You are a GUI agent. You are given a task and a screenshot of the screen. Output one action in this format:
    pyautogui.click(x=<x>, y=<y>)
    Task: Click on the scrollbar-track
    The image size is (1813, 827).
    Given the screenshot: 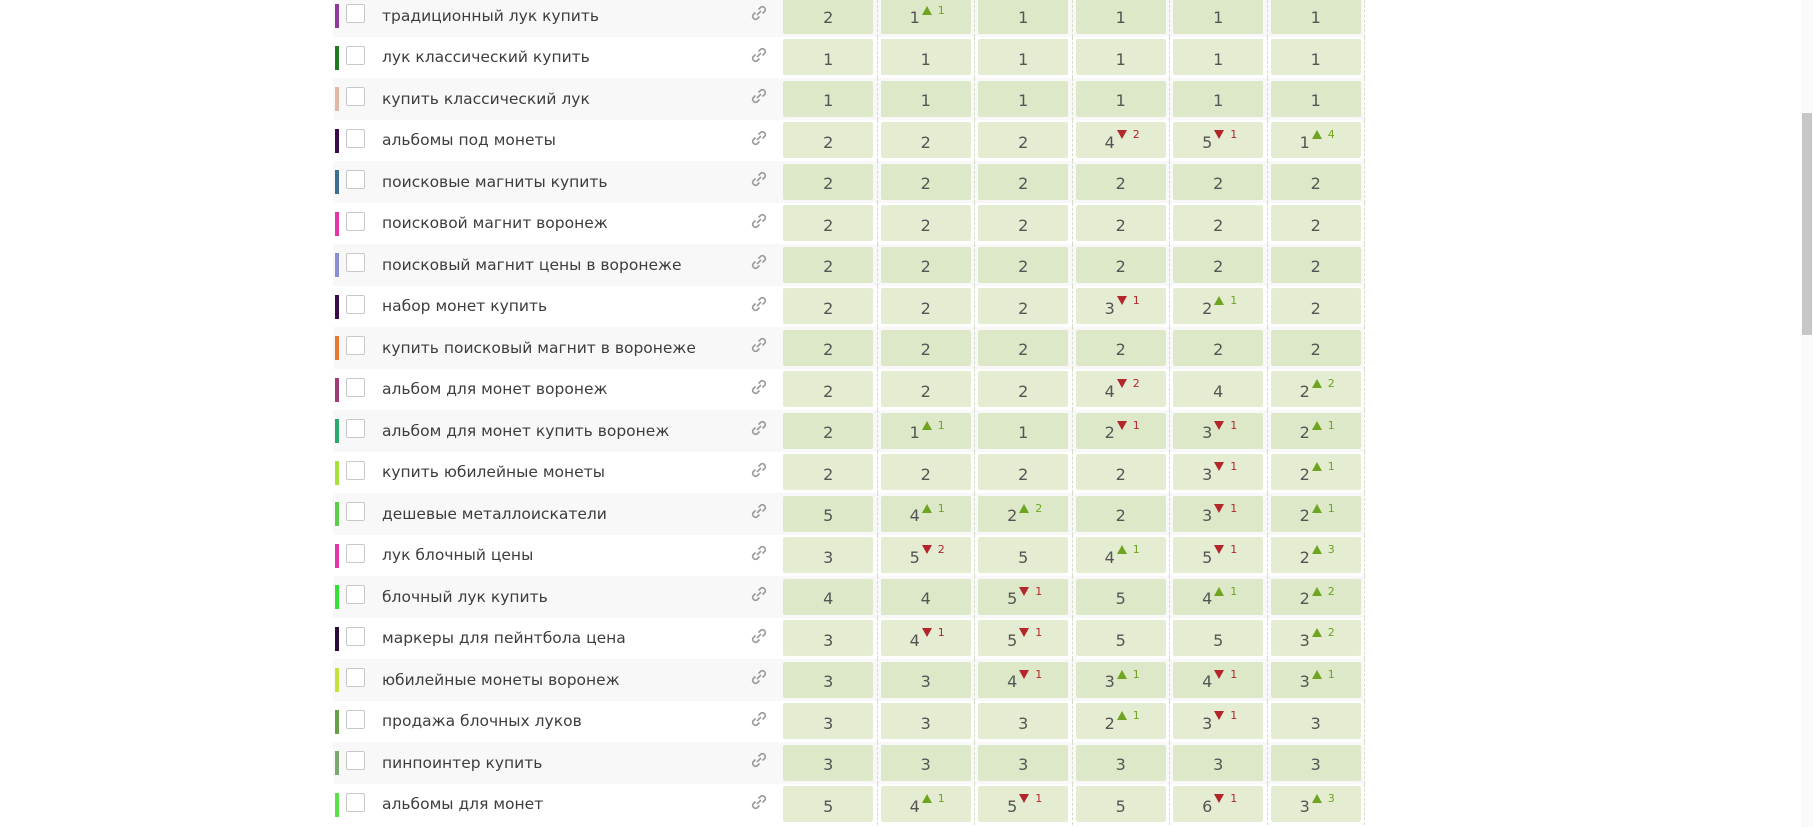 What is the action you would take?
    pyautogui.click(x=1807, y=413)
    